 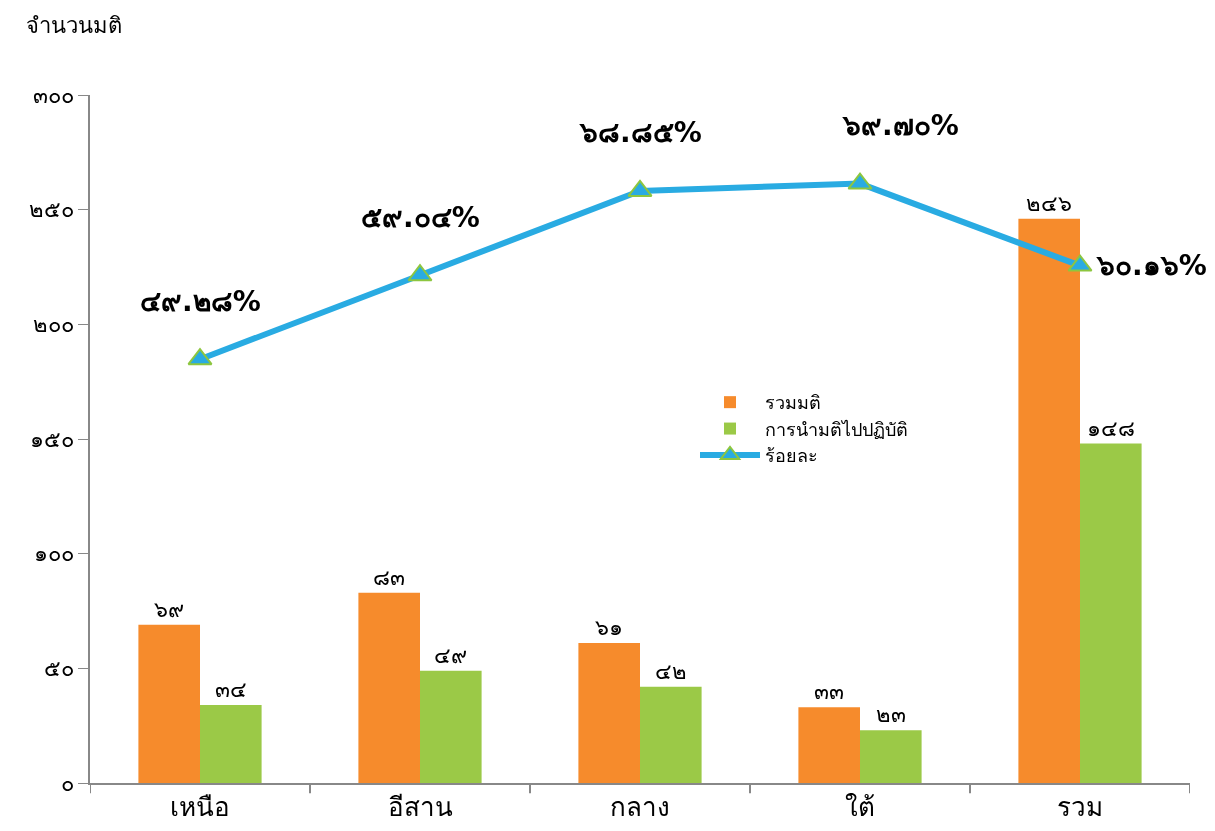 I want to click on y-tick-label: ๑๕๐, so click(x=51, y=439).